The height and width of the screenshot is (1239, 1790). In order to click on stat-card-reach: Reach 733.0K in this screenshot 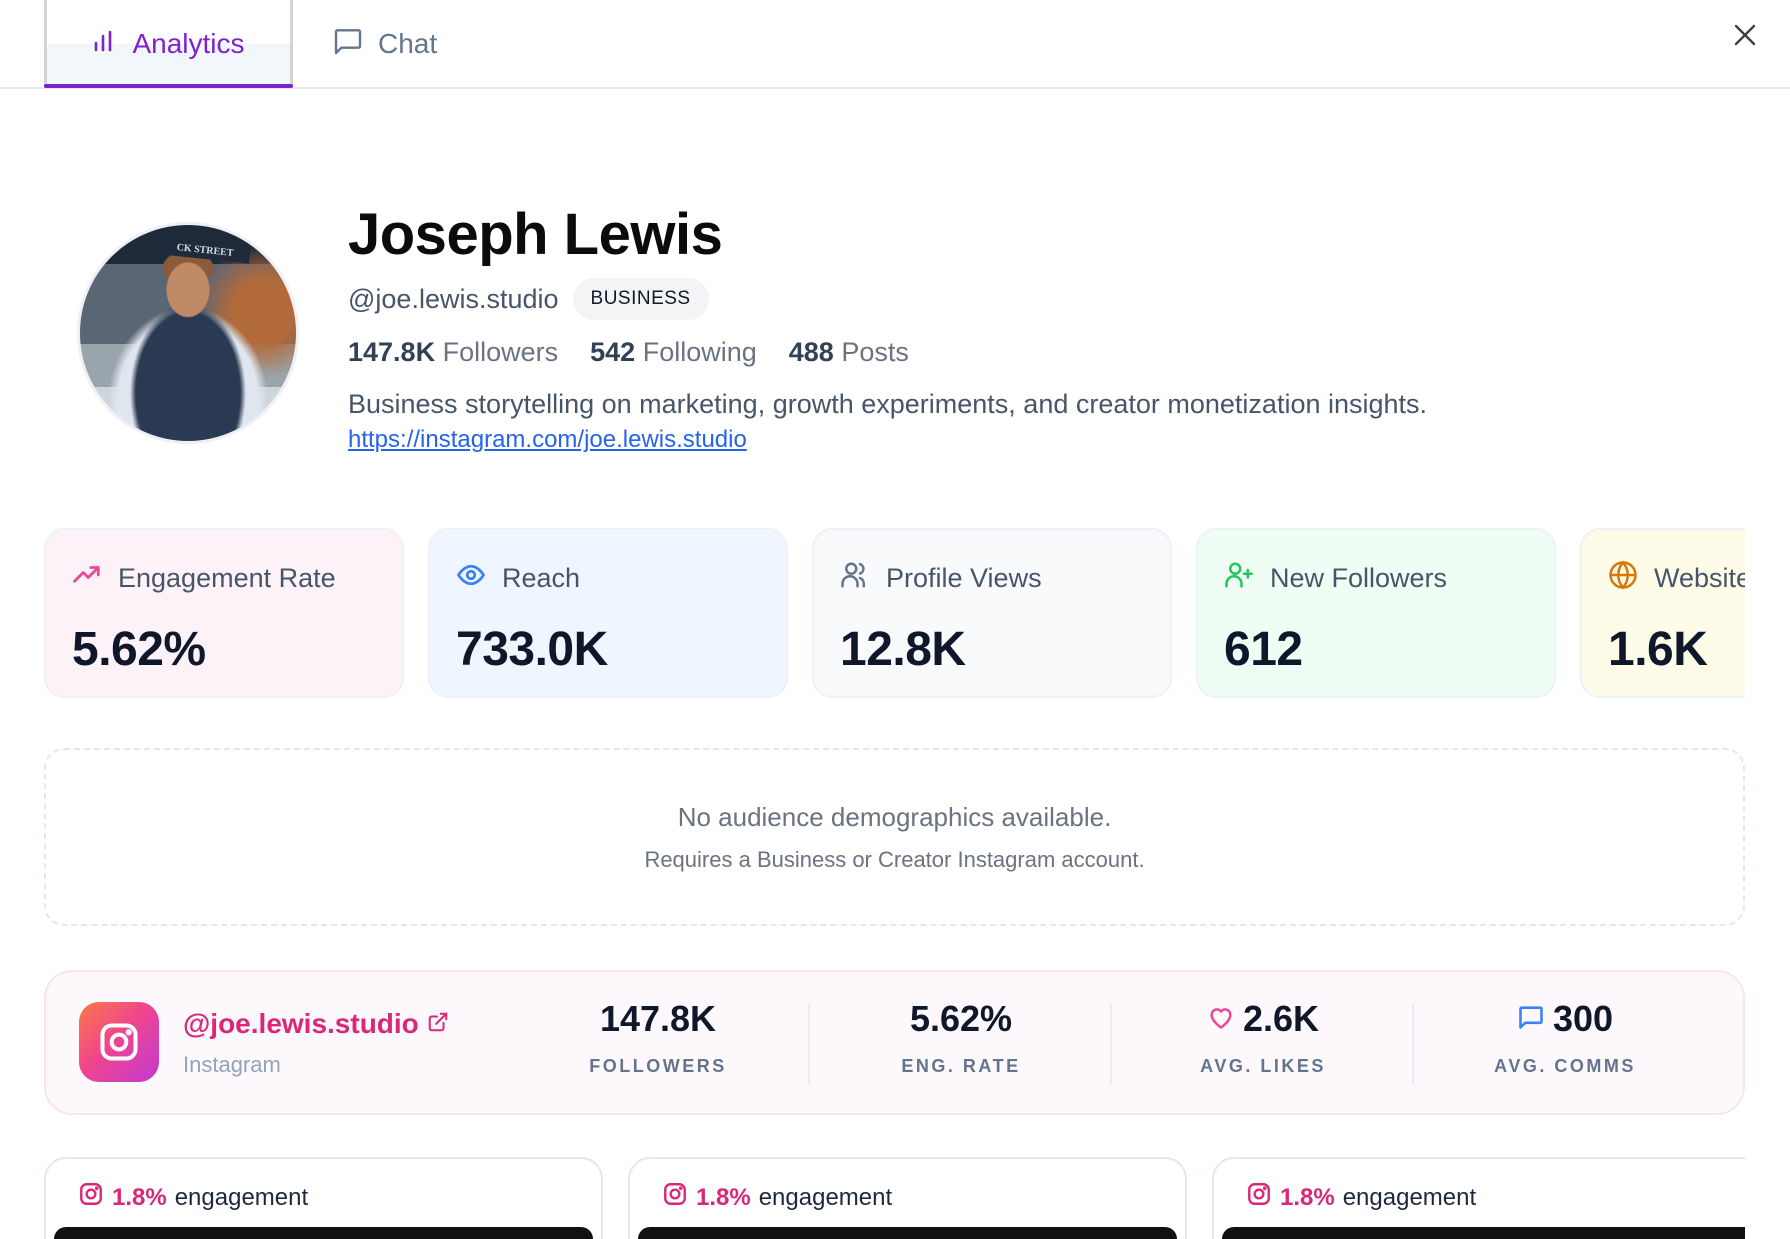, I will do `click(608, 613)`.